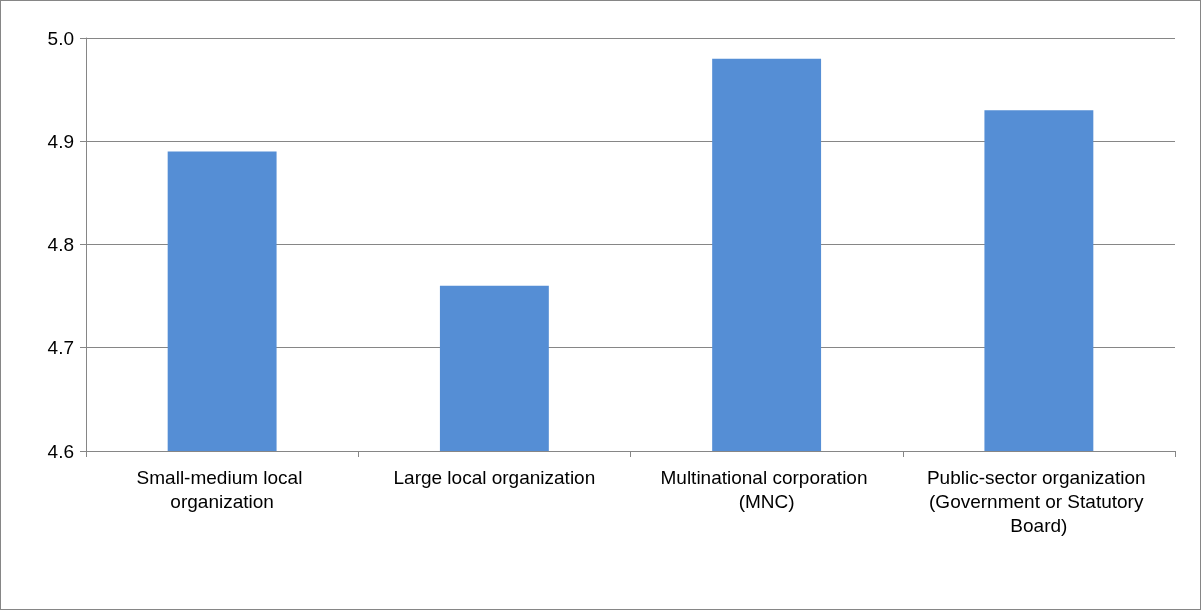  What do you see at coordinates (60, 38) in the screenshot?
I see `y-tick-label: 5.0` at bounding box center [60, 38].